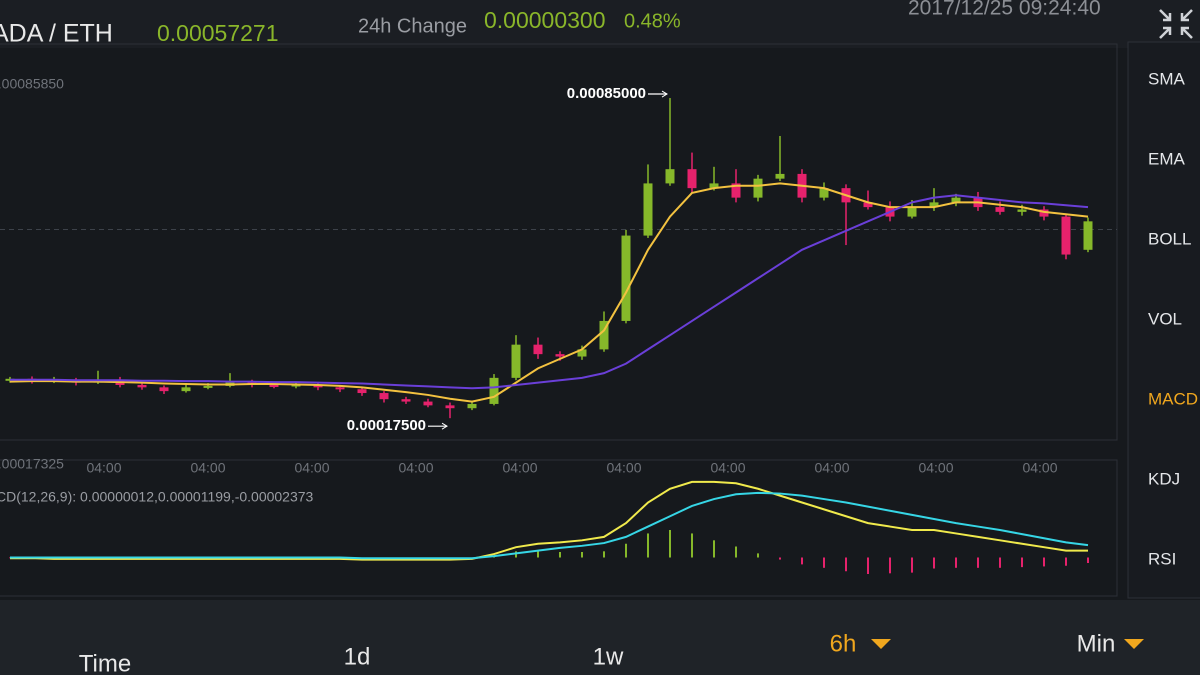 This screenshot has width=1200, height=675. What do you see at coordinates (1004, 10) in the screenshot?
I see `datetime: 2017/12/25 09:24:40` at bounding box center [1004, 10].